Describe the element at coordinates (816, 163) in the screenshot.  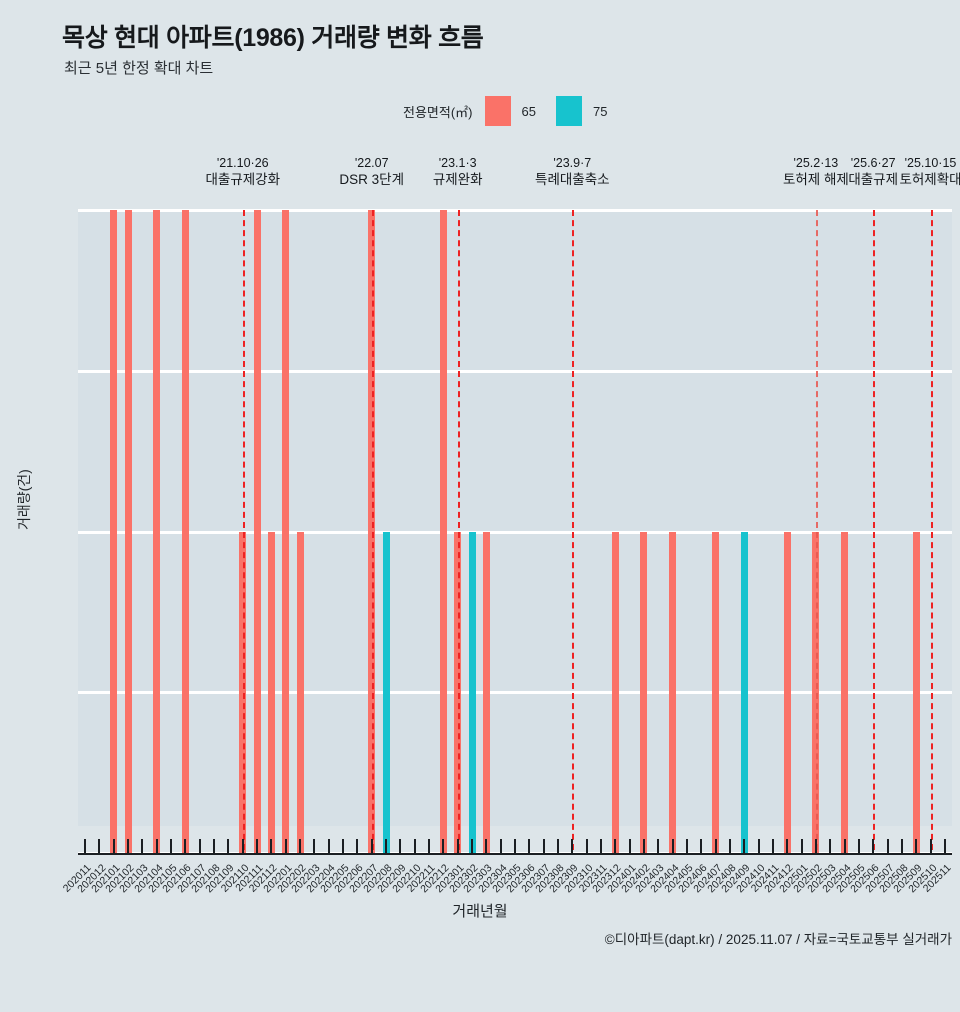
I see `annotation-date: '25.2·13` at that location.